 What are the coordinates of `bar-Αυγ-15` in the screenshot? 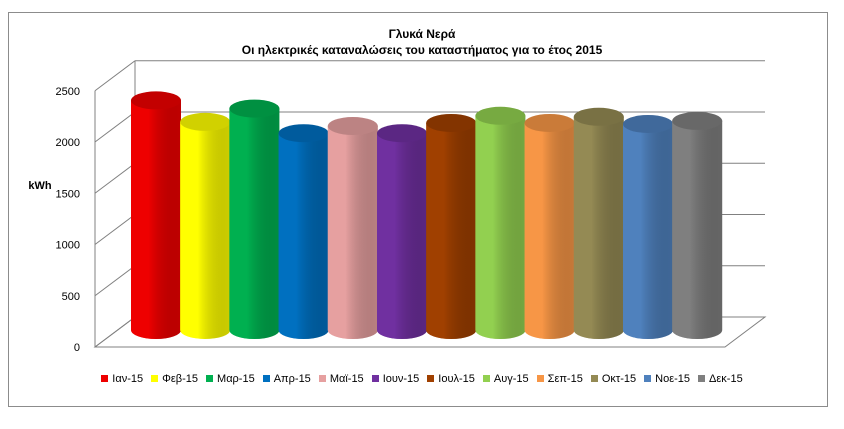 It's located at (500, 223).